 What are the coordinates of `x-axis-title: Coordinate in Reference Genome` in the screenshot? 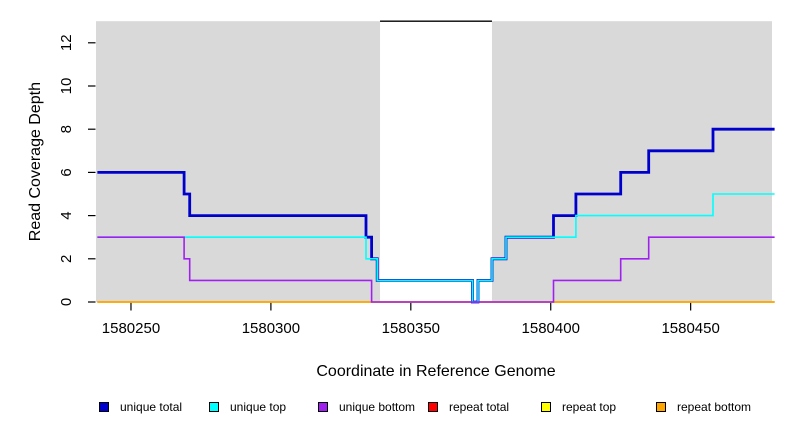 It's located at (435, 371).